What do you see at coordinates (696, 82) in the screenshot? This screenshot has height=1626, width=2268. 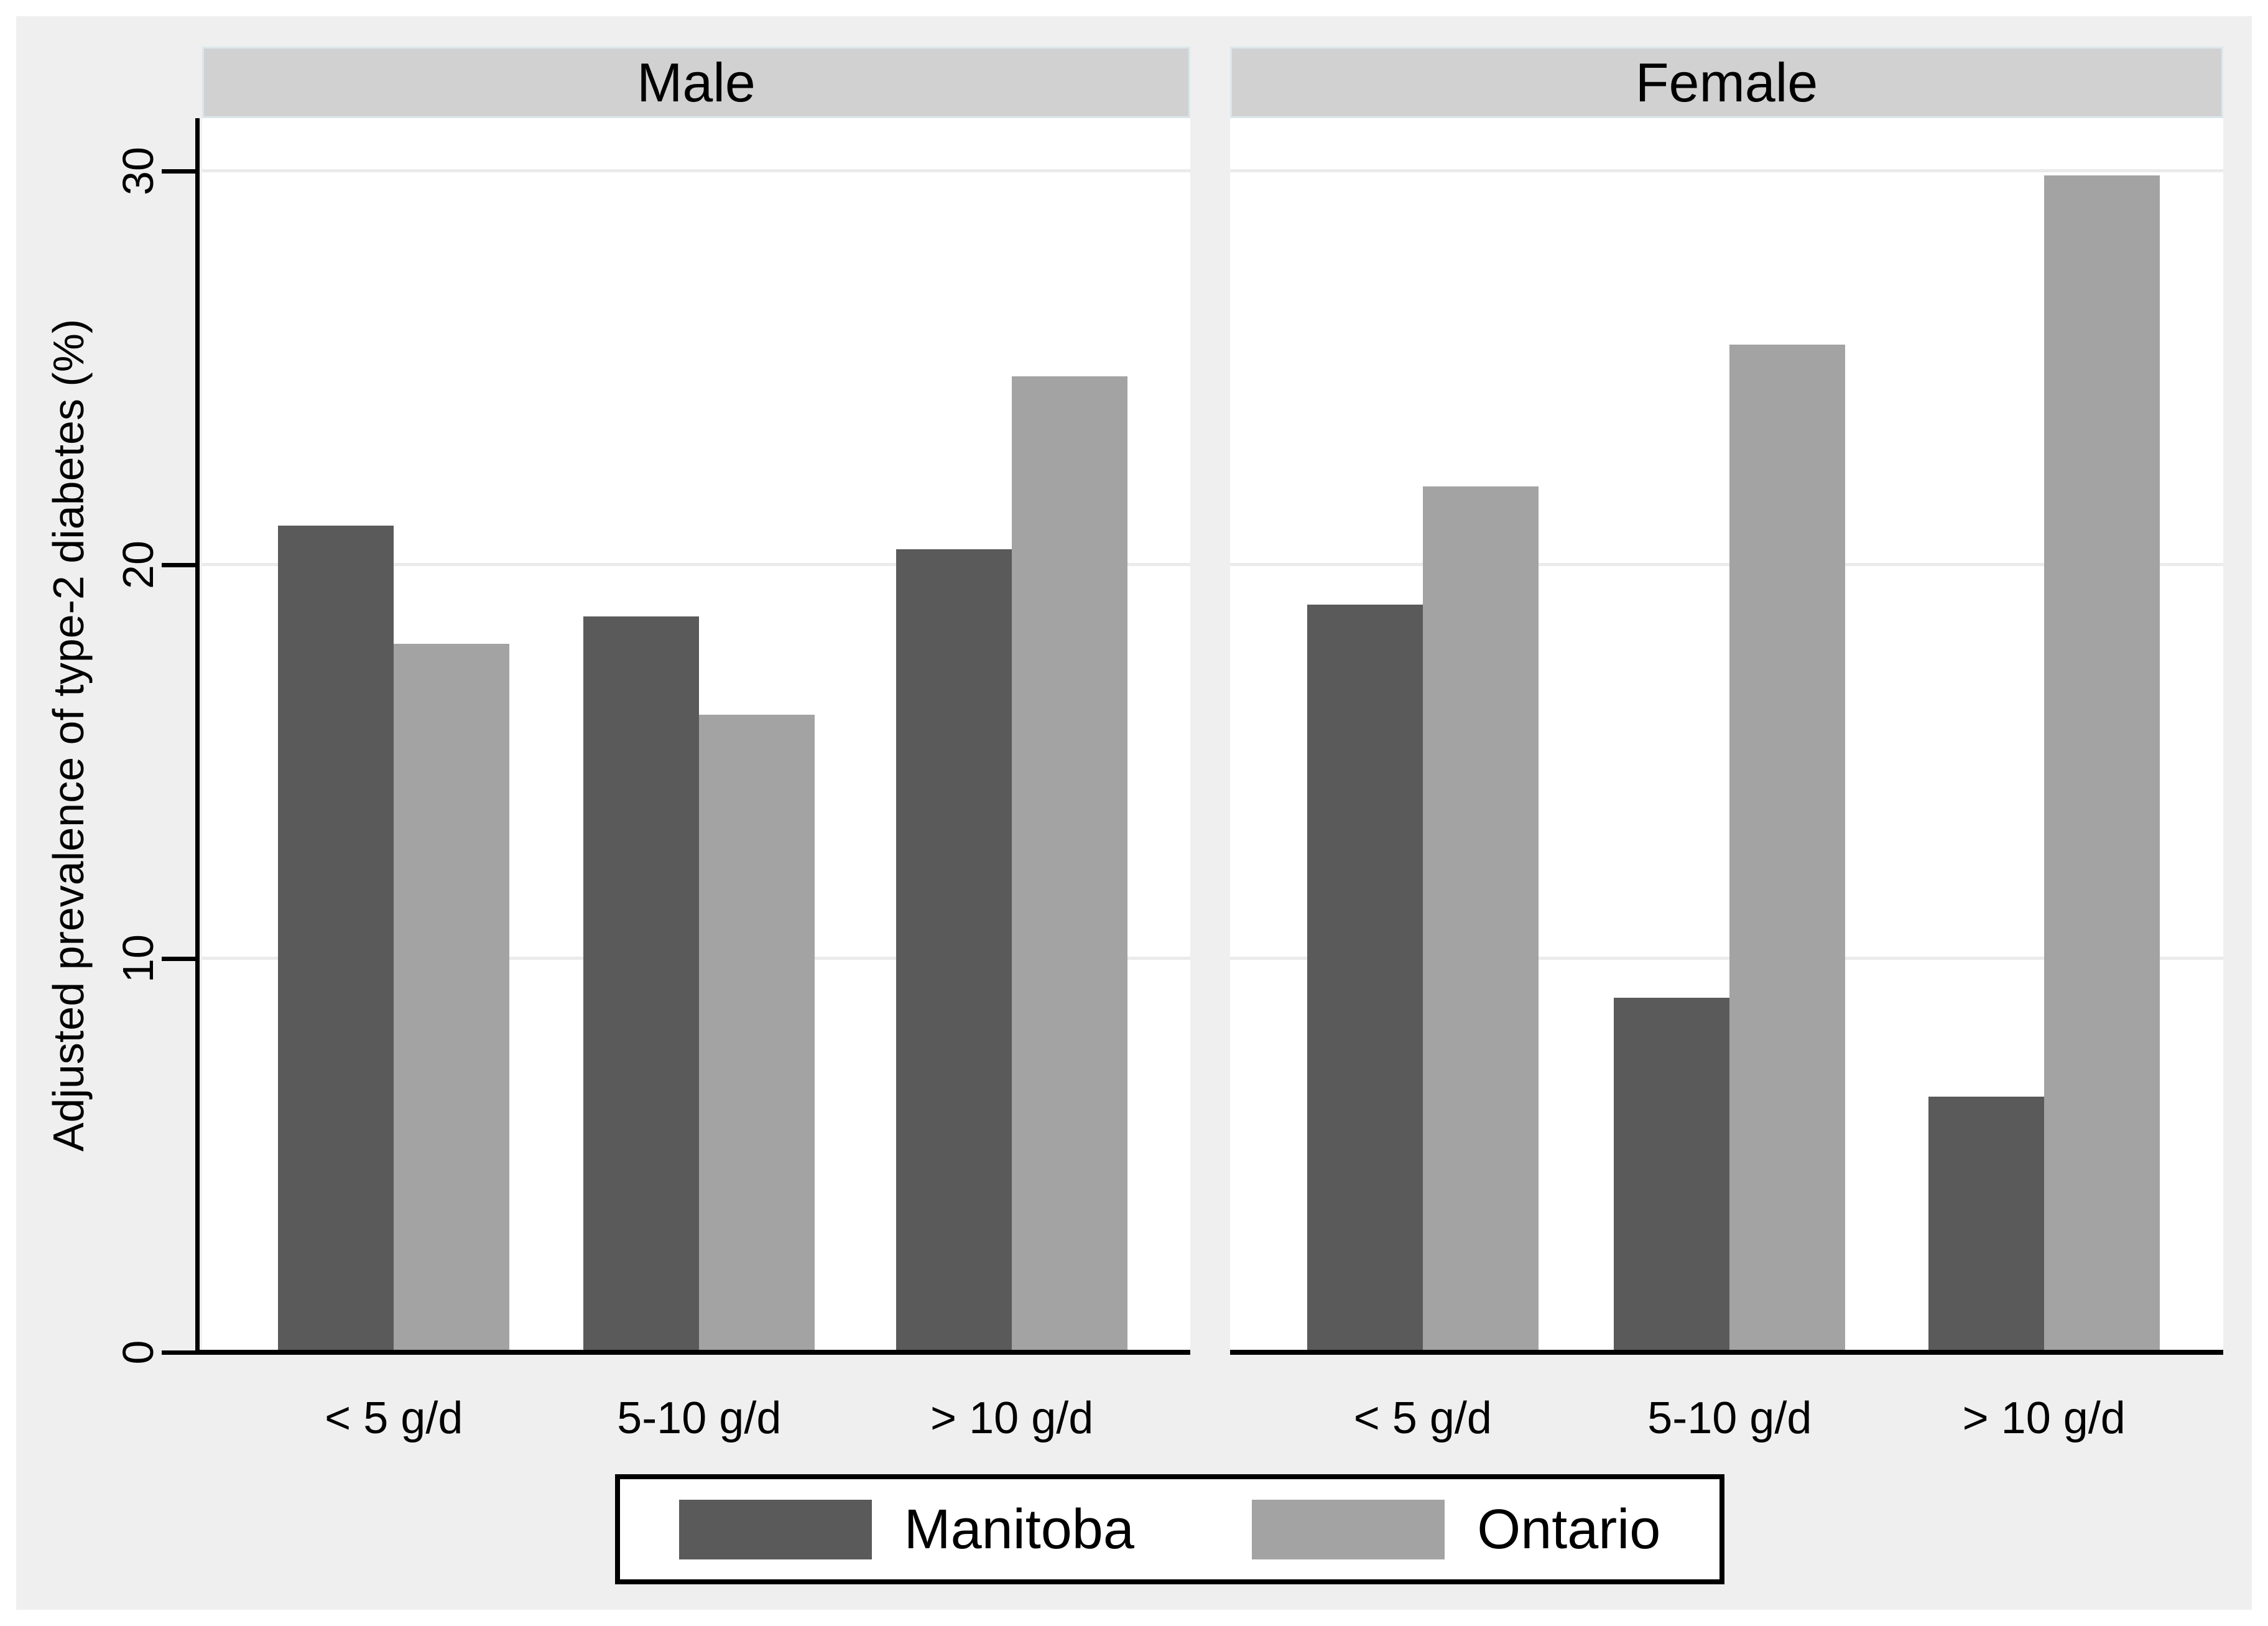 I see `panel-header-male: Male` at bounding box center [696, 82].